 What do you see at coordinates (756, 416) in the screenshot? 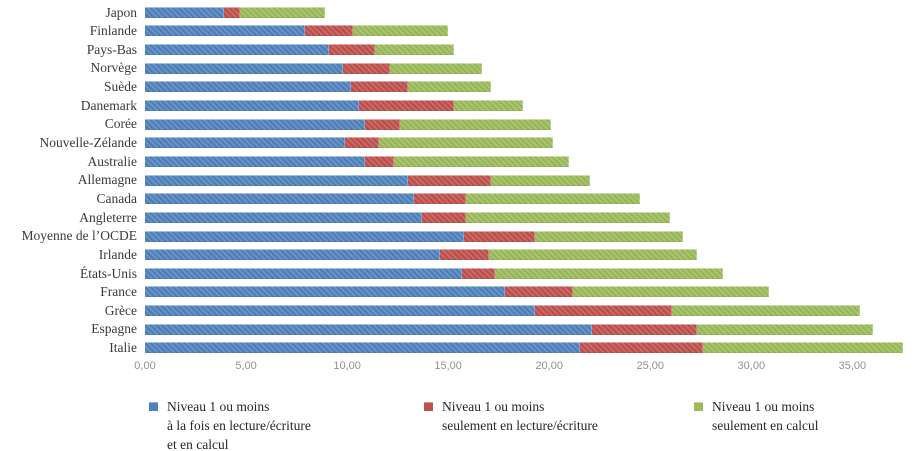
I see `legend-item: Niveau 1 ou moins seulement en calcul` at bounding box center [756, 416].